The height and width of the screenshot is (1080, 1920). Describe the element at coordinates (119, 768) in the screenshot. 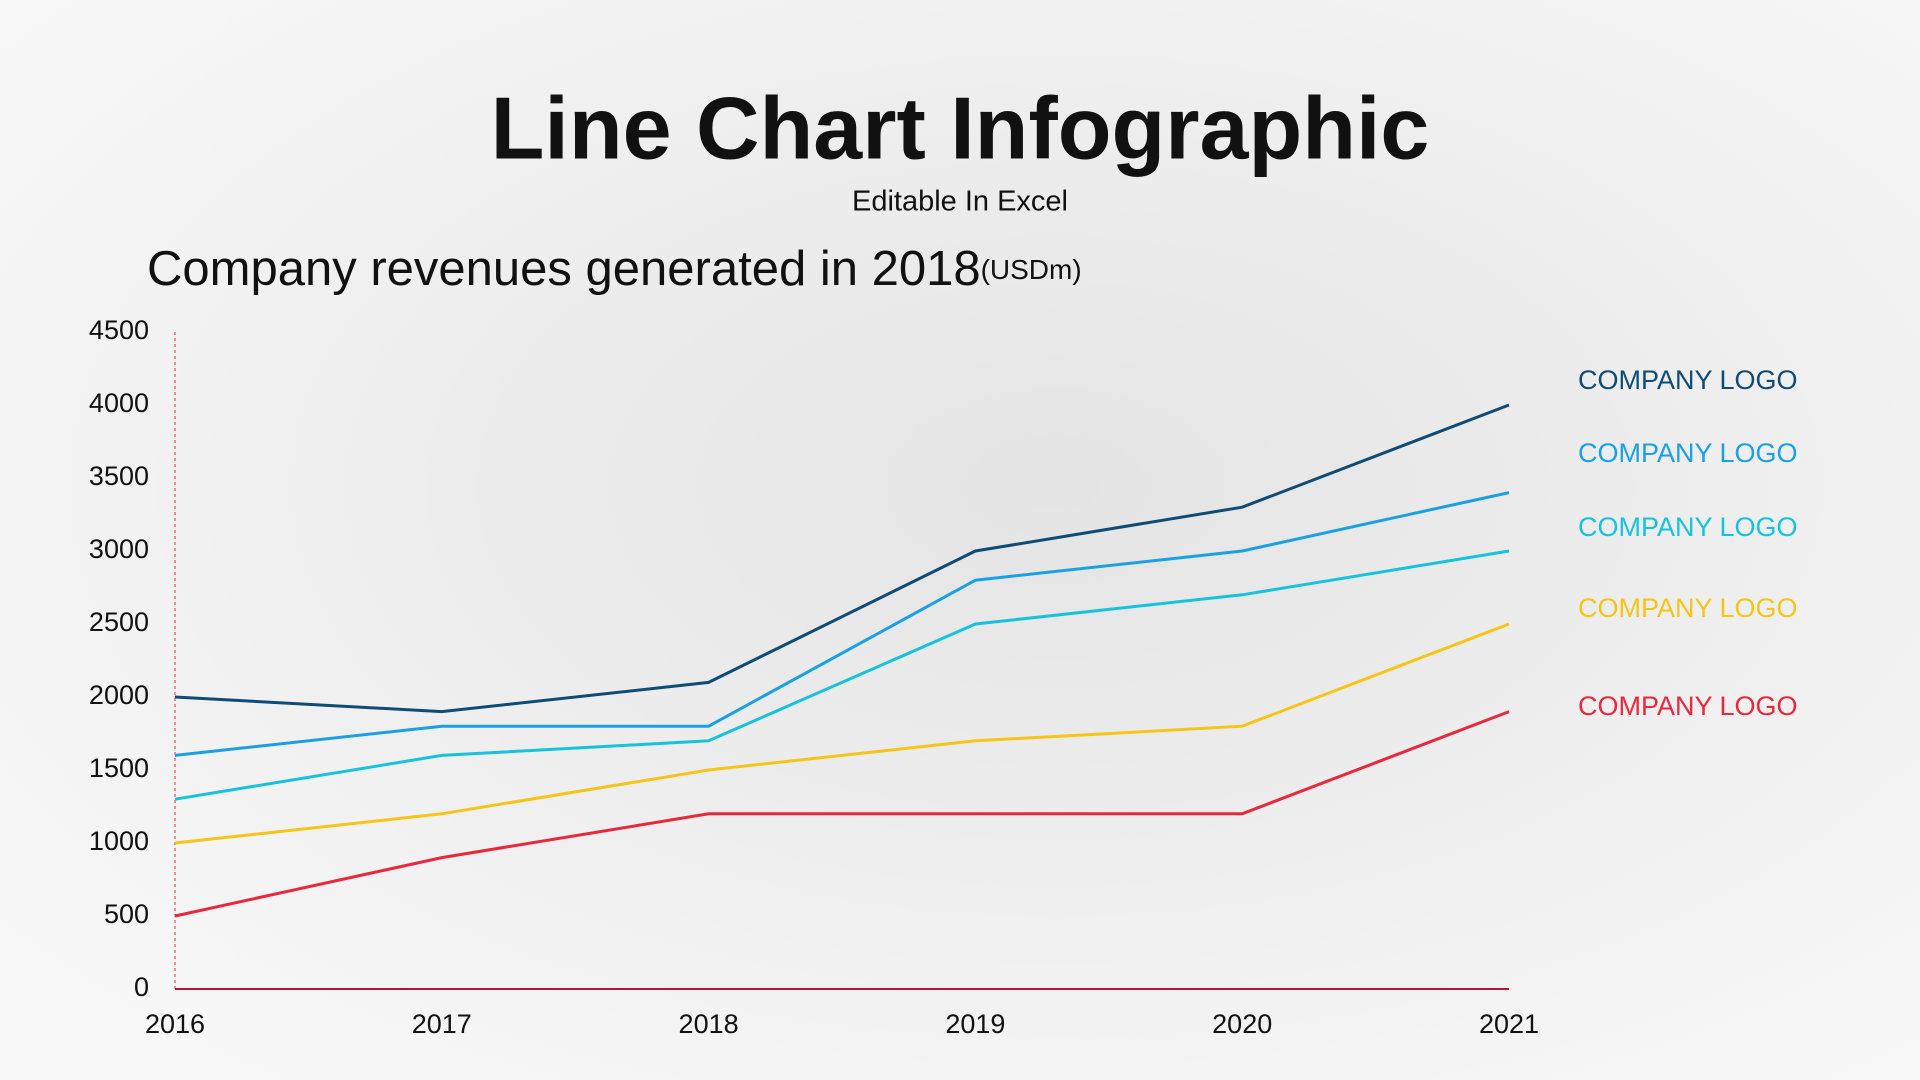

I see `y-tick-label: 1500` at that location.